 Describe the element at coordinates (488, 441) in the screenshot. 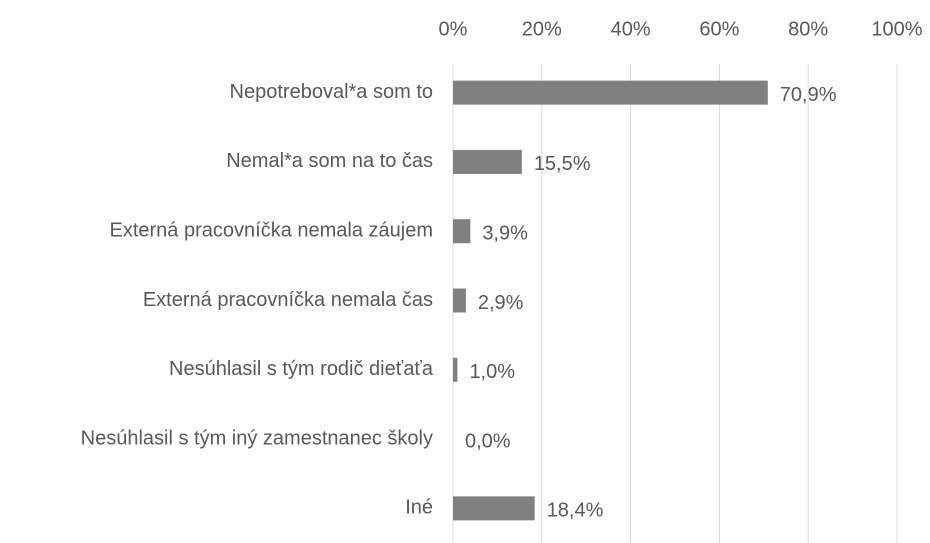

I see `data-label: 0,0%` at that location.